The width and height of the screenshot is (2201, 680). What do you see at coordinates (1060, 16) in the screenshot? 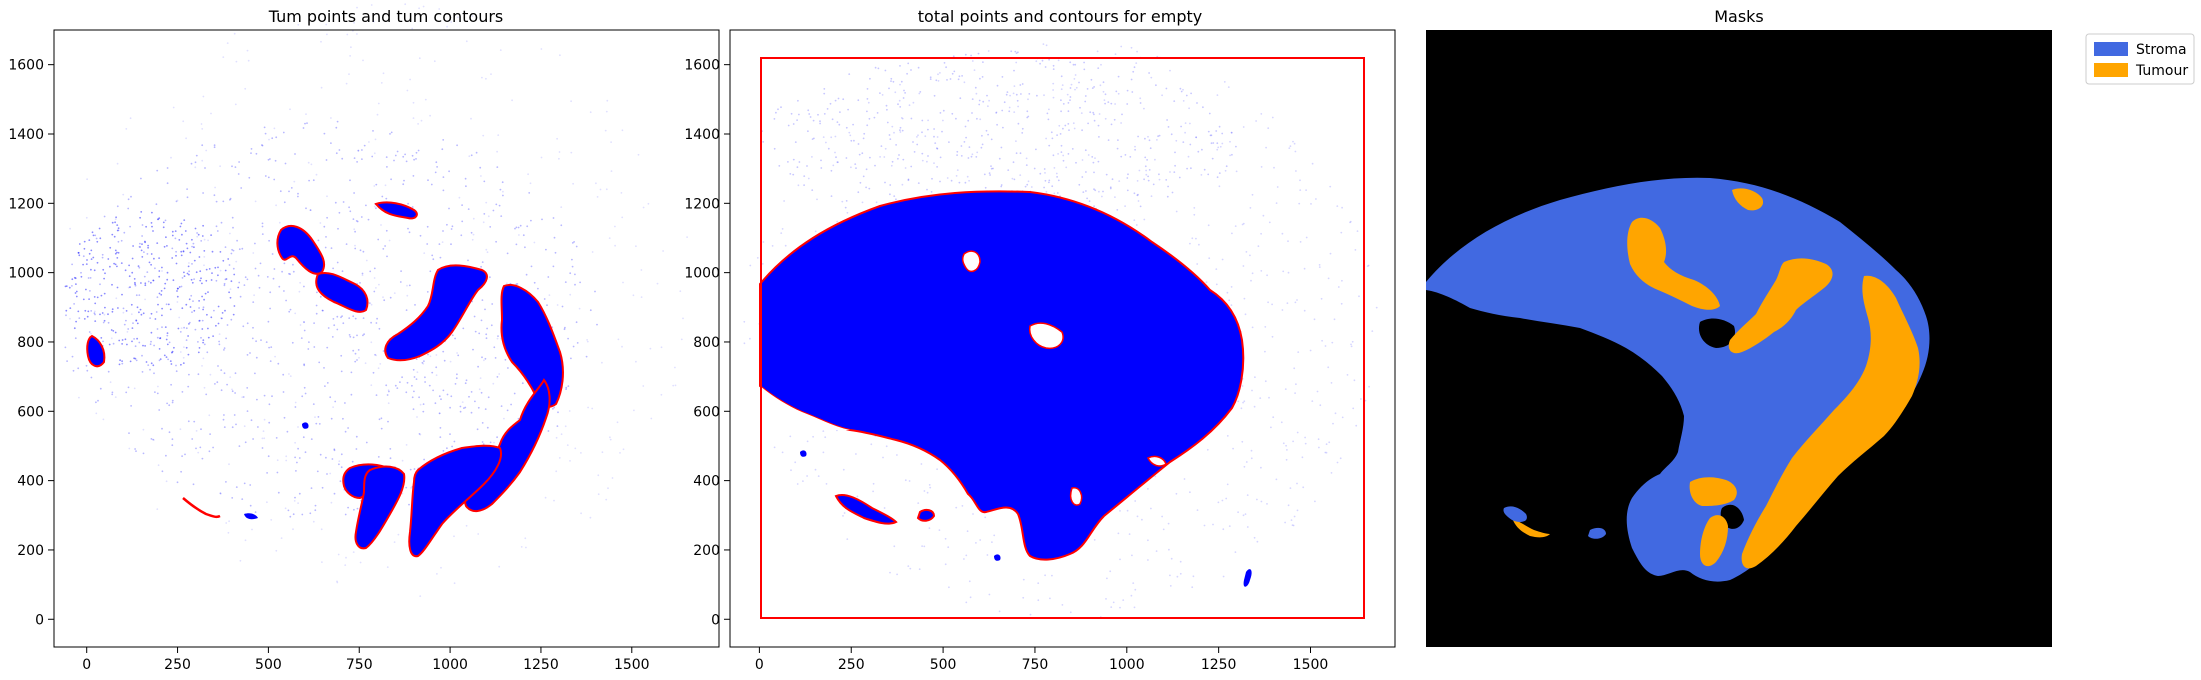
I see `panel-2-title: total points and contours for empty` at bounding box center [1060, 16].